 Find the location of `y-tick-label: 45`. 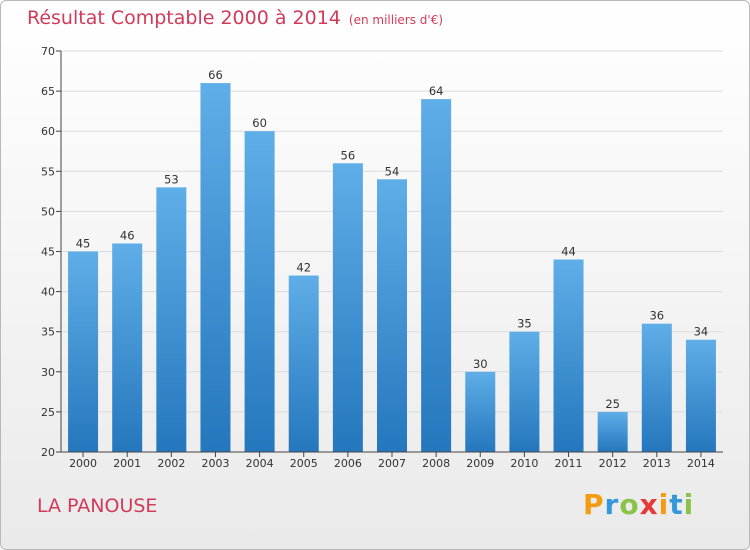

y-tick-label: 45 is located at coordinates (48, 252).